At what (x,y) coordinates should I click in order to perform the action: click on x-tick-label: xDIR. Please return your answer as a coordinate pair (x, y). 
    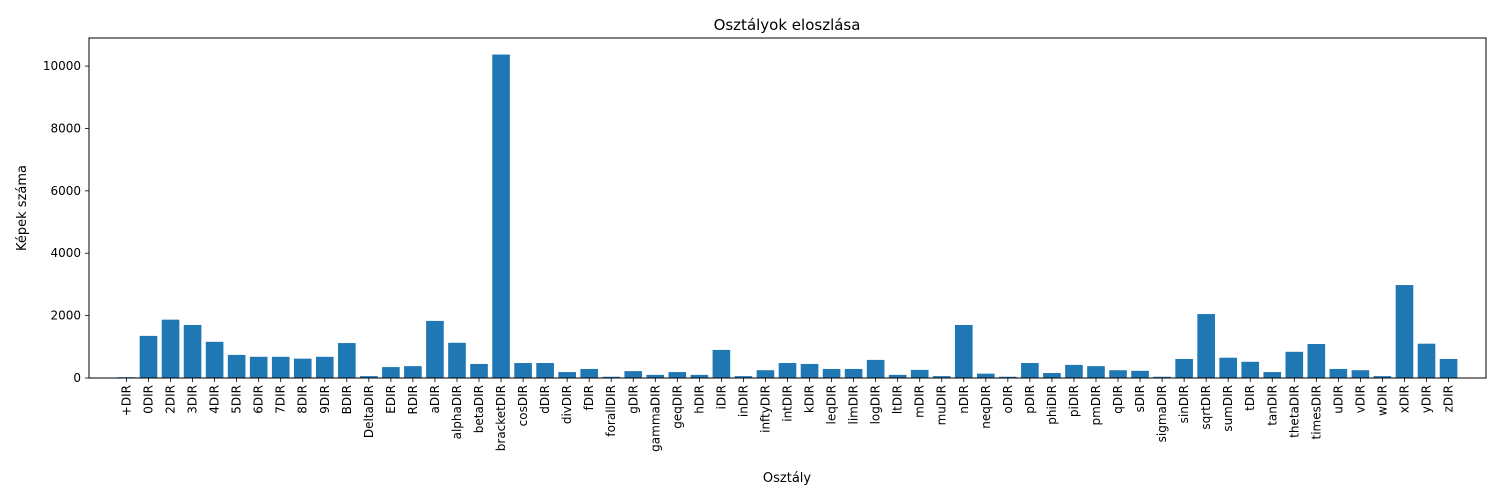
    Looking at the image, I should click on (1404, 399).